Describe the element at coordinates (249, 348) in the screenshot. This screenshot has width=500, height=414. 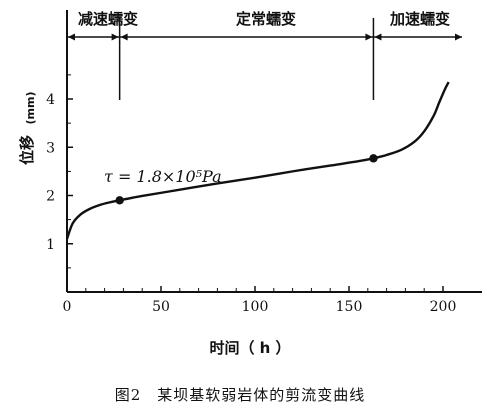
I see `x-axis-label: 时间（ h ）` at that location.